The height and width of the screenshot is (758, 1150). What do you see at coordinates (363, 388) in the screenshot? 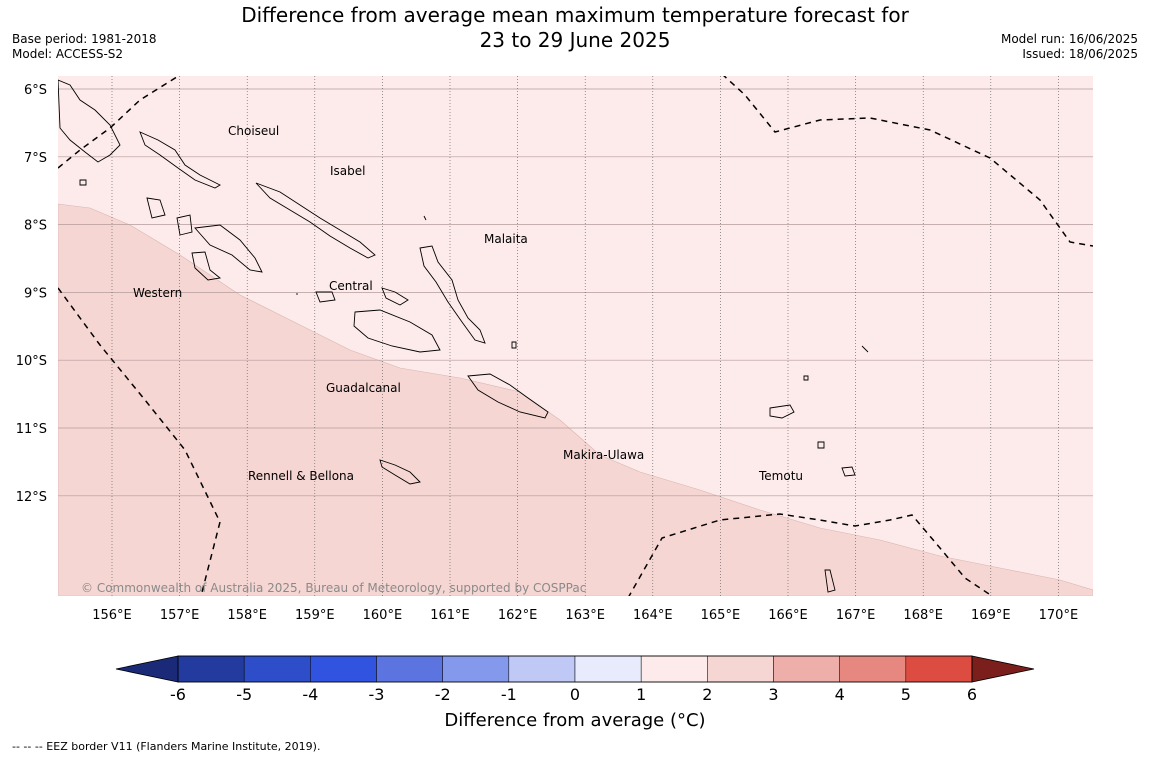
I see `place-label-guadalcanal: Guadalcanal` at bounding box center [363, 388].